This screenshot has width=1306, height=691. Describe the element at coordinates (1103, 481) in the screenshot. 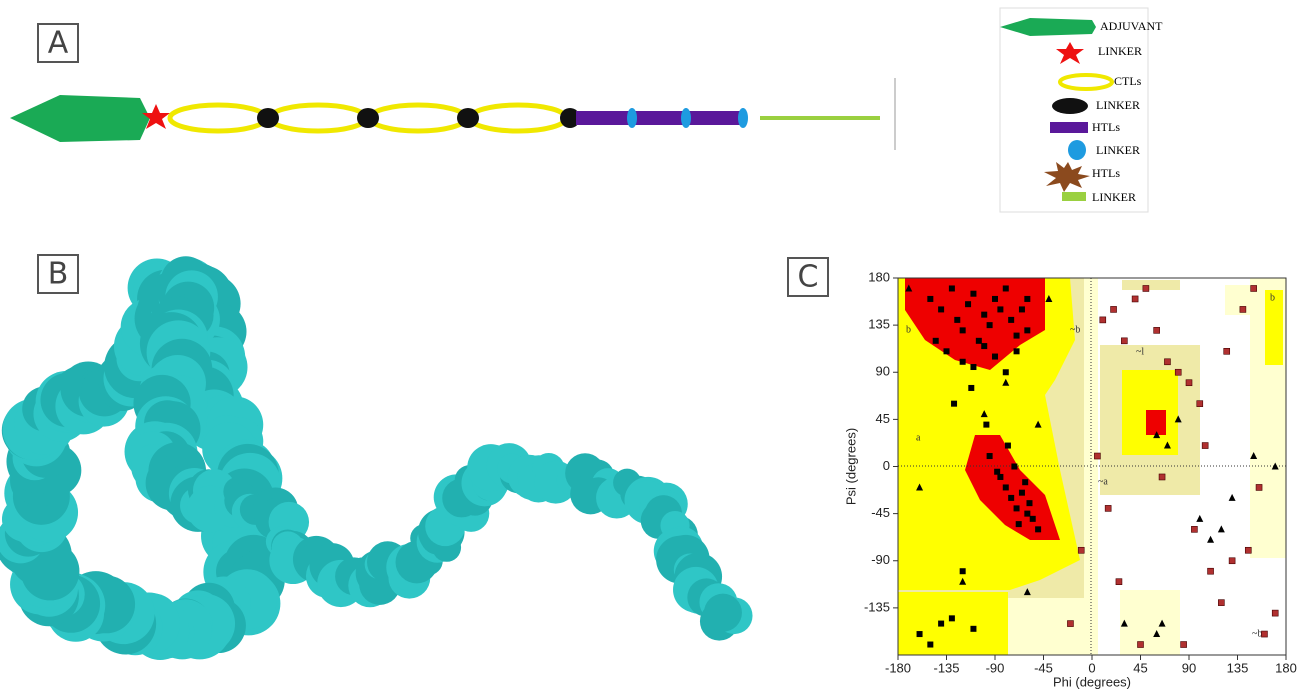

I see `region-label: ~a` at that location.